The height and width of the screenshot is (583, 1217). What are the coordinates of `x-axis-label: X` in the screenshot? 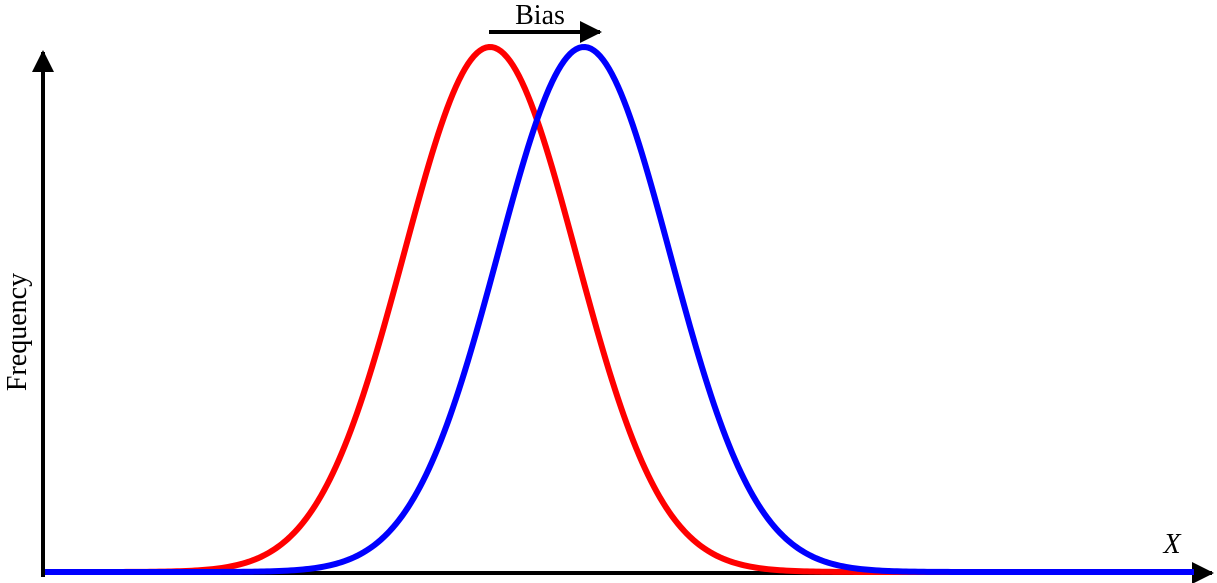 It's located at (1171, 544).